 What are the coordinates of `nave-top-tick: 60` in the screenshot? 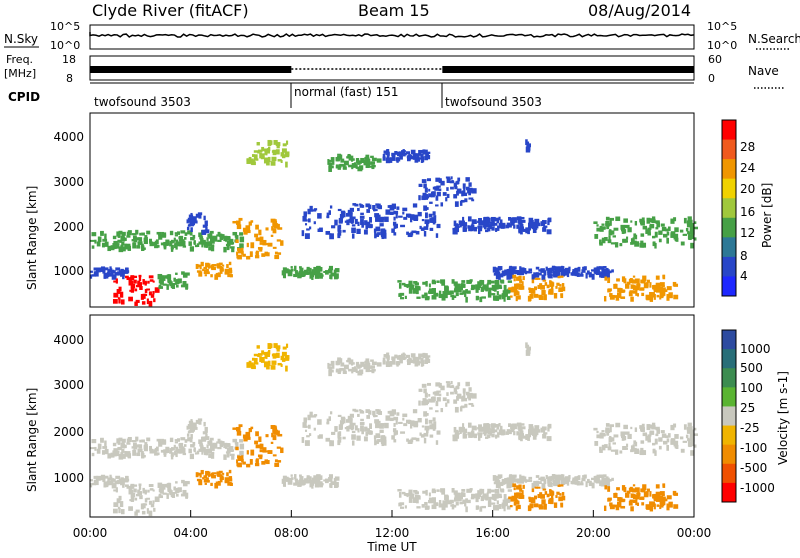 It's located at (715, 59).